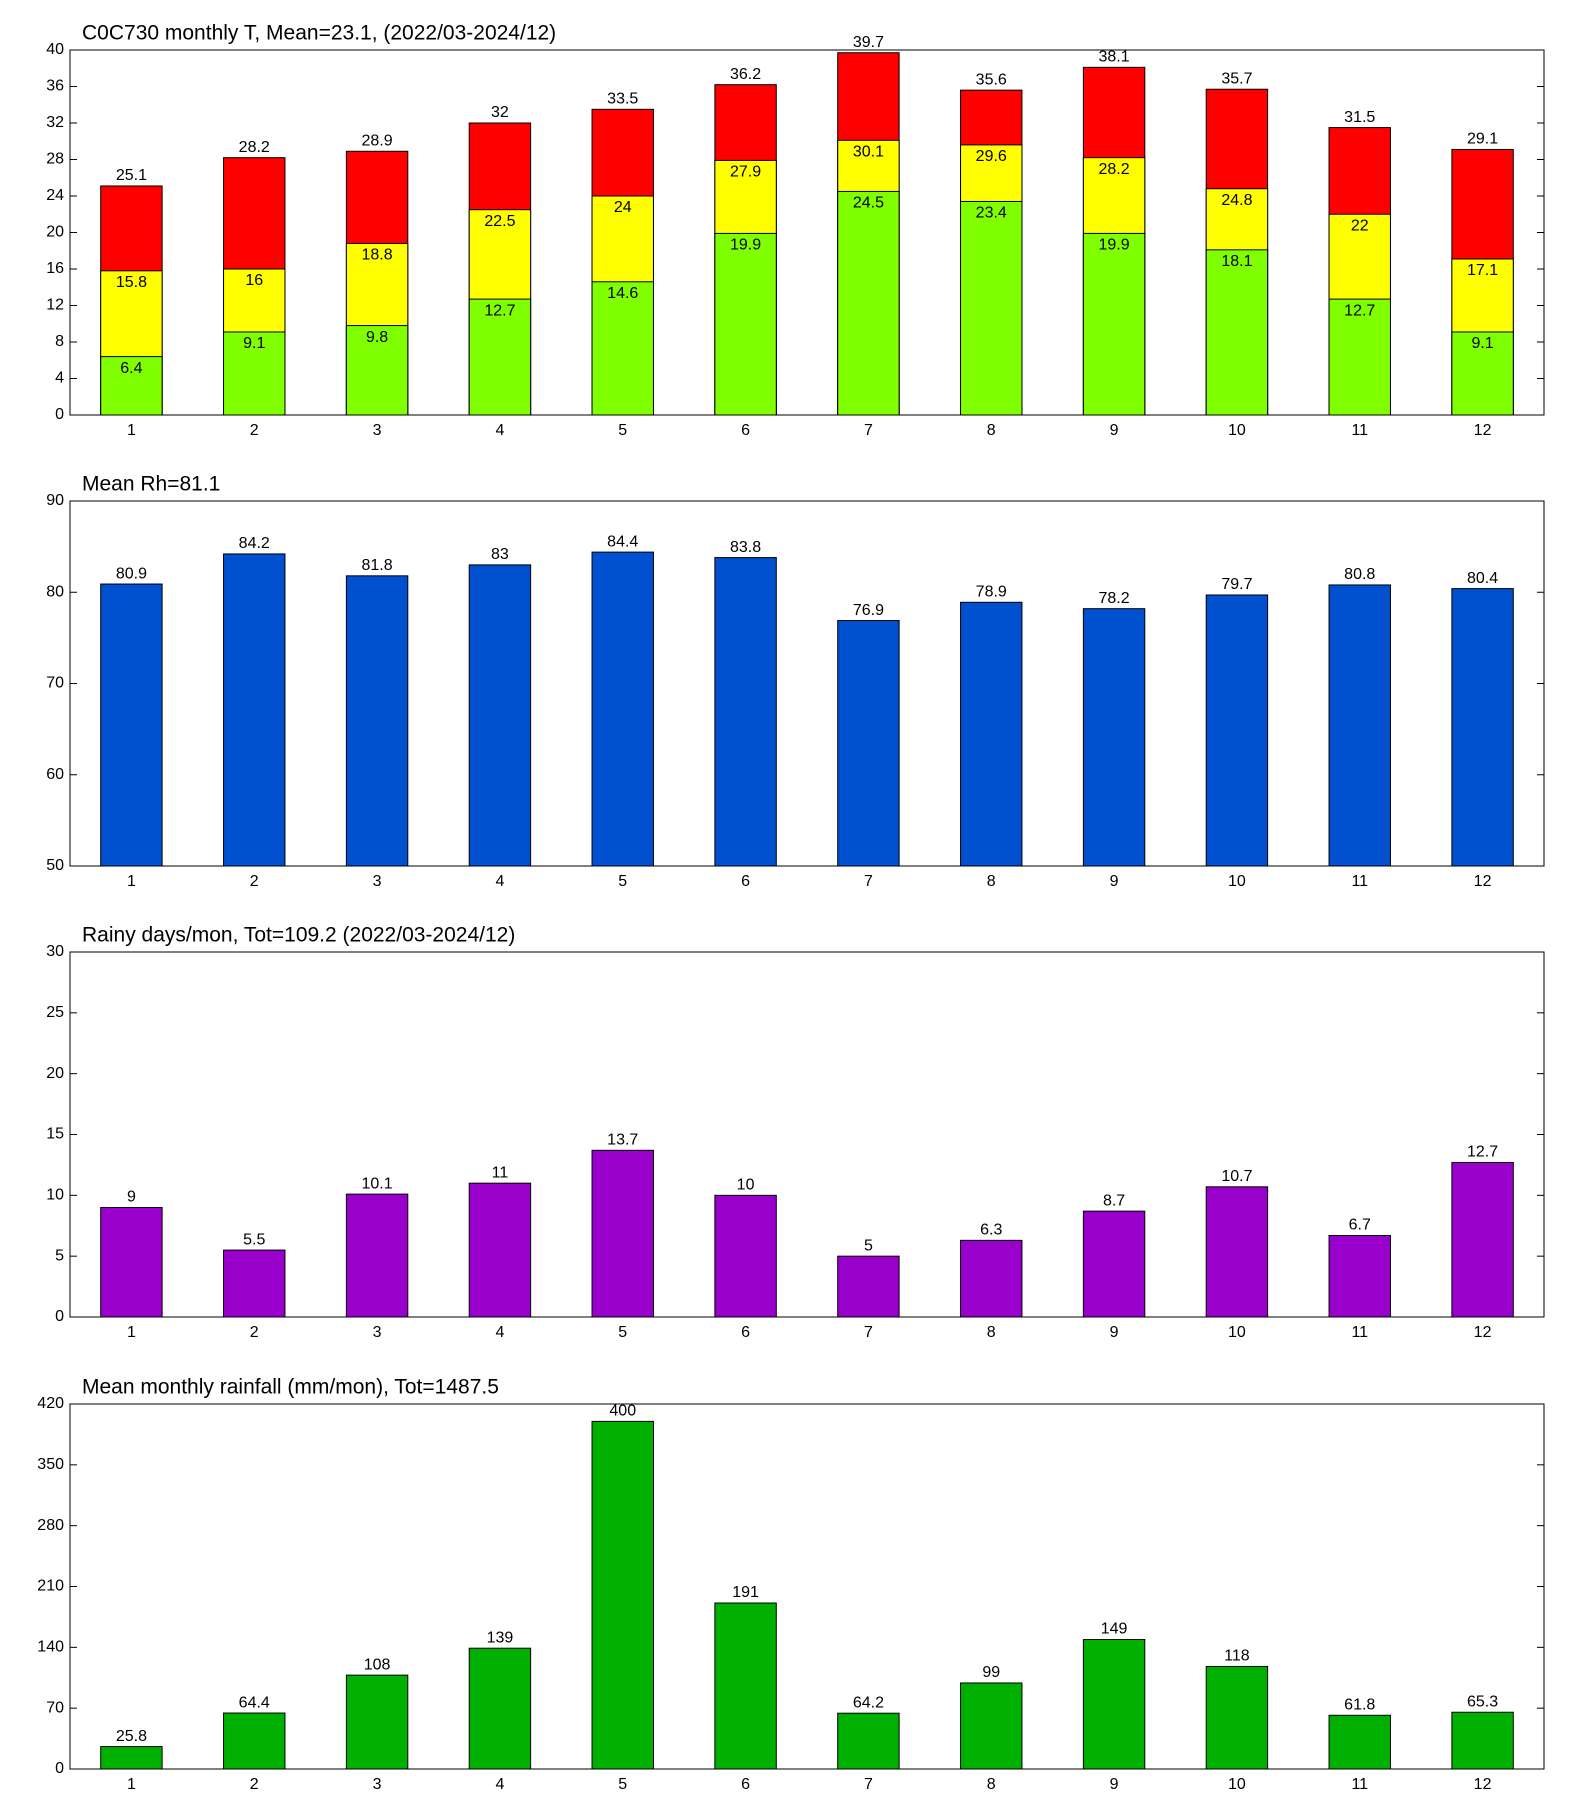  I want to click on value-label: 28.2, so click(254, 147).